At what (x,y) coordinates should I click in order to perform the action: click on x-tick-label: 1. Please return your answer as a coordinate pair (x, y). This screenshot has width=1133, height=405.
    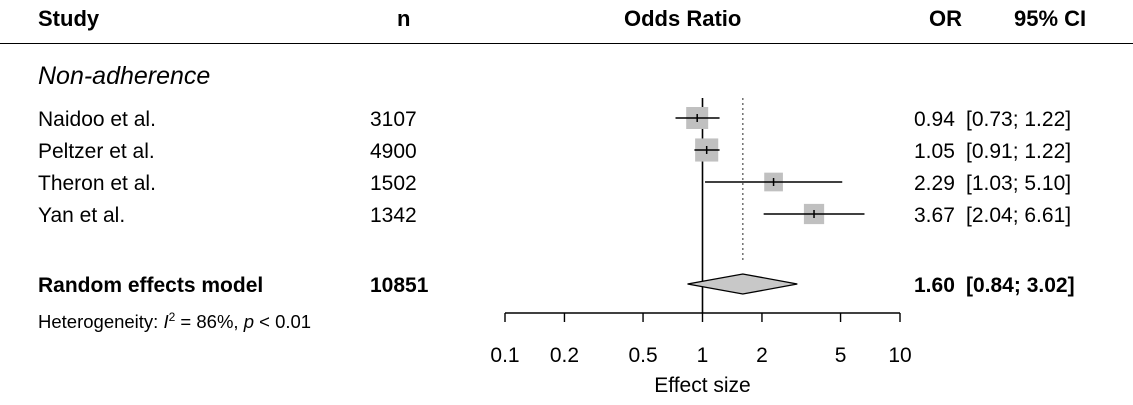
    Looking at the image, I should click on (703, 355).